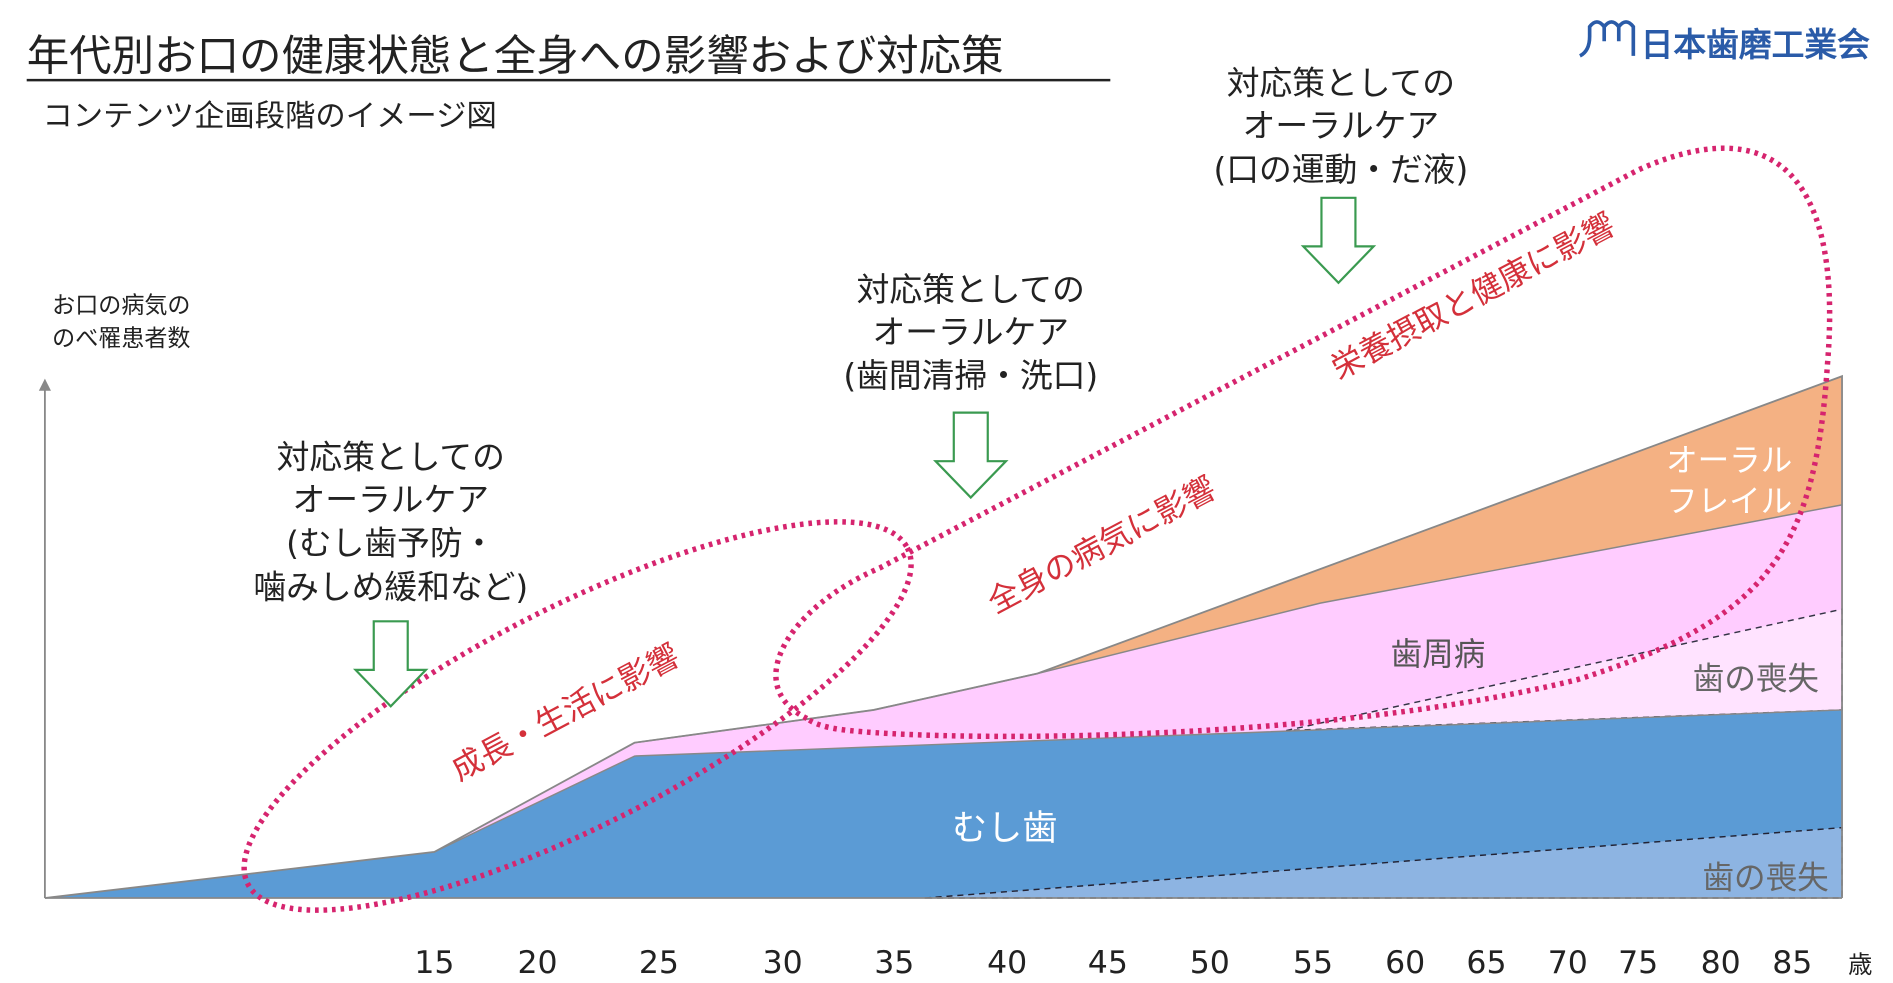  What do you see at coordinates (1756, 679) in the screenshot?
I see `label-tooth-loss-upper: 歯の喪失` at bounding box center [1756, 679].